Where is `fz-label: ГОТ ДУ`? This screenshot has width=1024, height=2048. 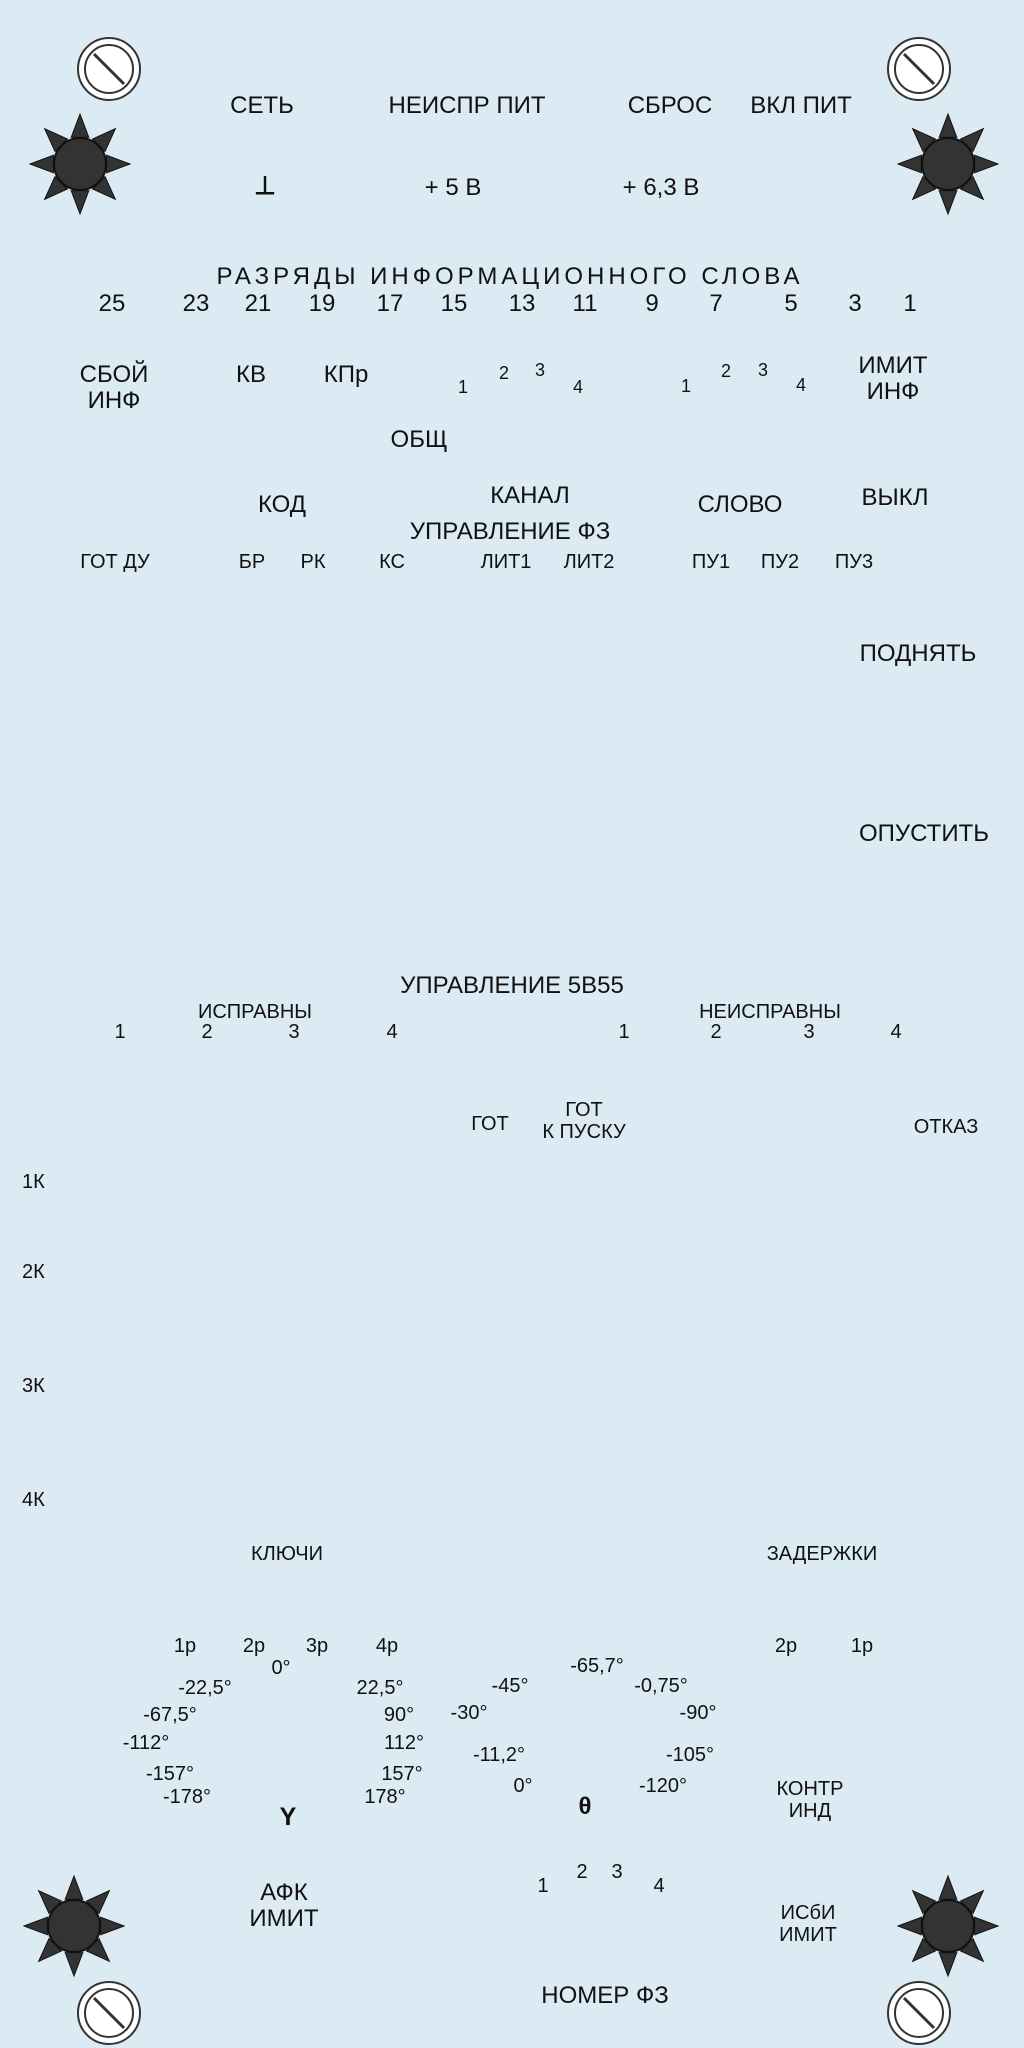
fz-label: ГОТ ДУ is located at coordinates (115, 562).